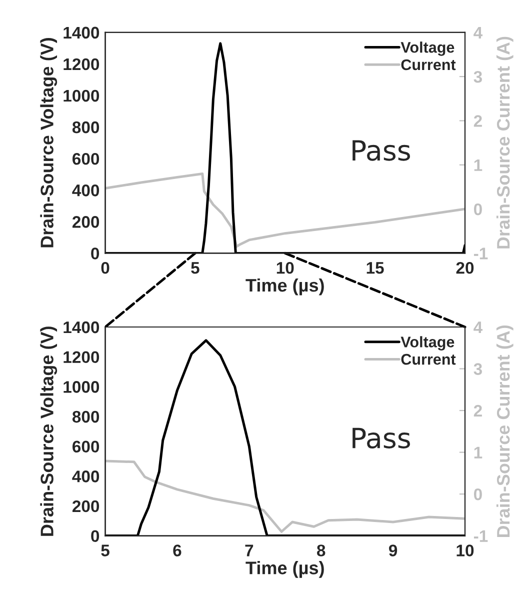 This screenshot has height=600, width=529. What do you see at coordinates (375, 268) in the screenshot?
I see `x-tick-label: 15` at bounding box center [375, 268].